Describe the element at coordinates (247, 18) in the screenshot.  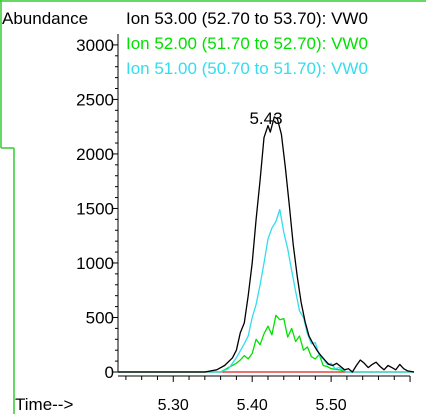
I see `legend-entry-ion-53: Ion 53.00 (52.70 to 53.70): VW0` at that location.